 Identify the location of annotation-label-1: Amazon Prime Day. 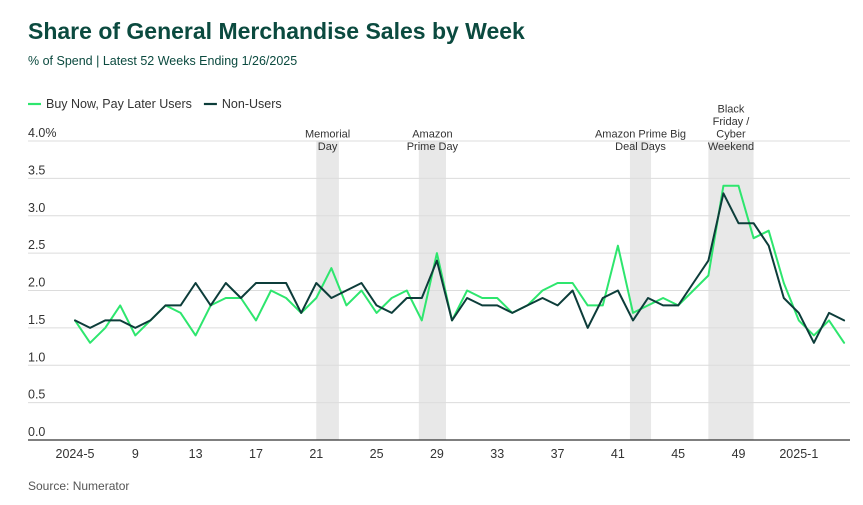
(433, 141).